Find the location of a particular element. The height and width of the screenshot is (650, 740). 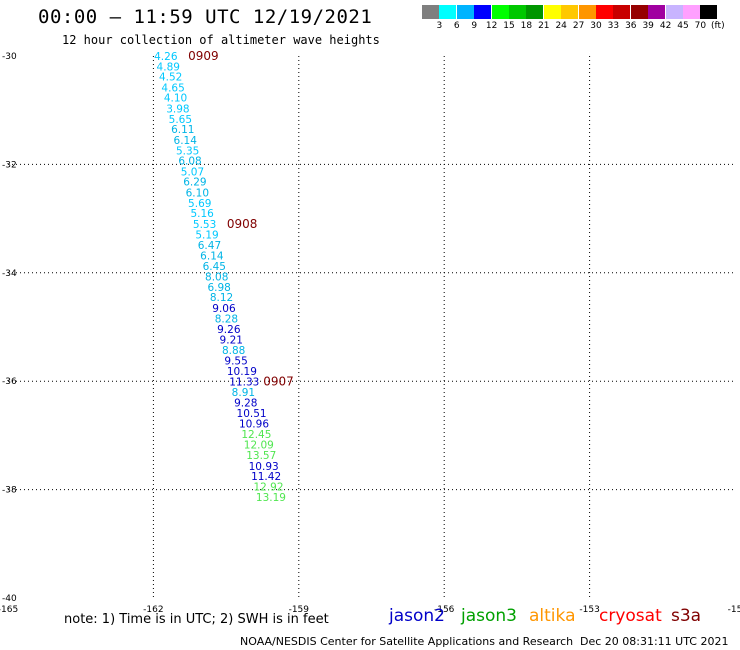

colorbar-tick-label: 9 is located at coordinates (474, 26).